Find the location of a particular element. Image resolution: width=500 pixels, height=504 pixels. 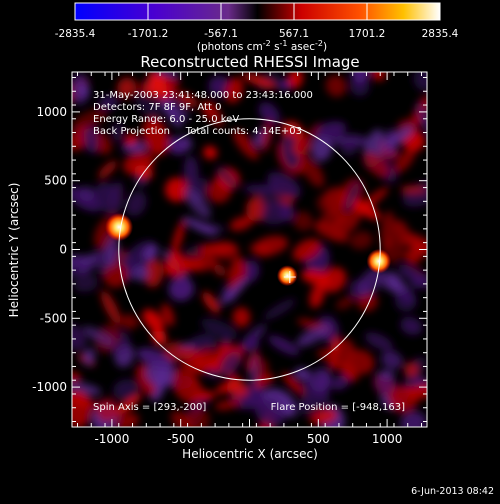

x-tick-label: -1000 is located at coordinates (111, 439).